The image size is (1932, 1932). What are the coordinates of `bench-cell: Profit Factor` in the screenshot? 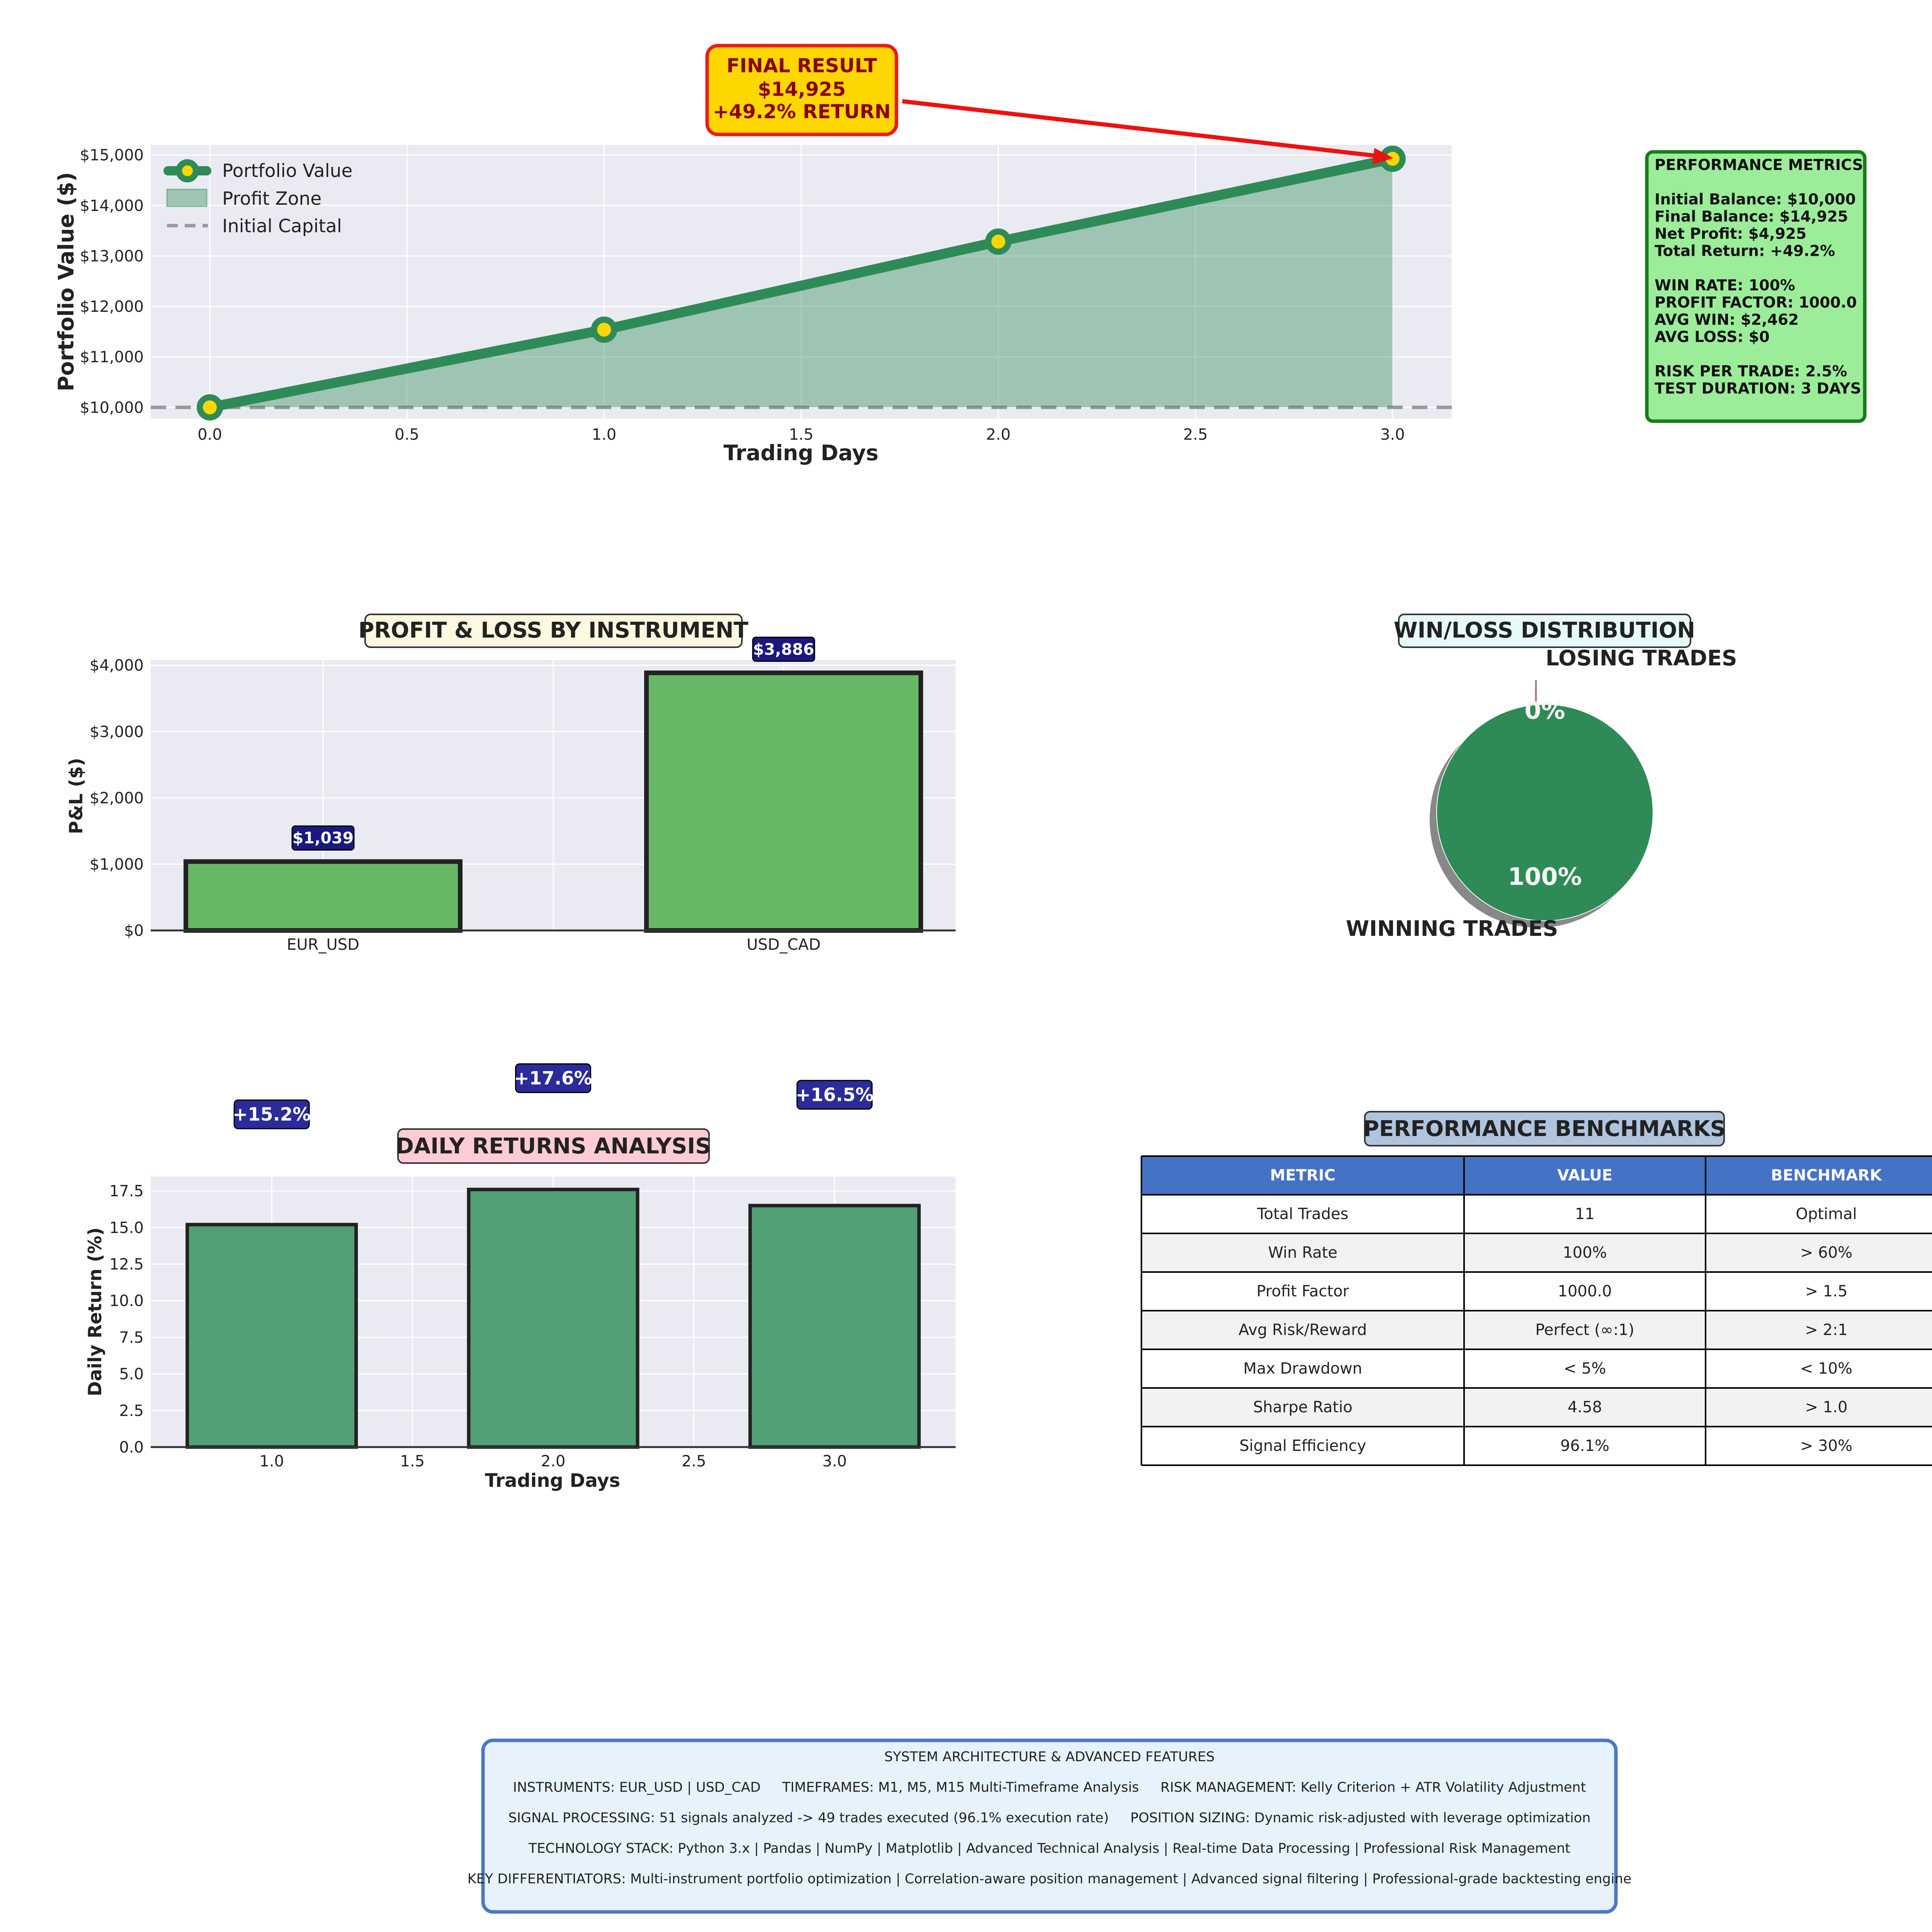 It's located at (1303, 1291).